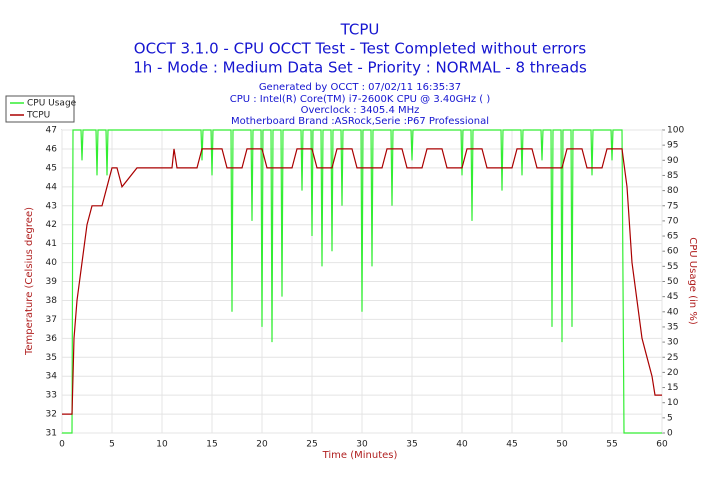 This screenshot has height=480, width=720. Describe the element at coordinates (51, 396) in the screenshot. I see `y-tick-label: 33` at that location.